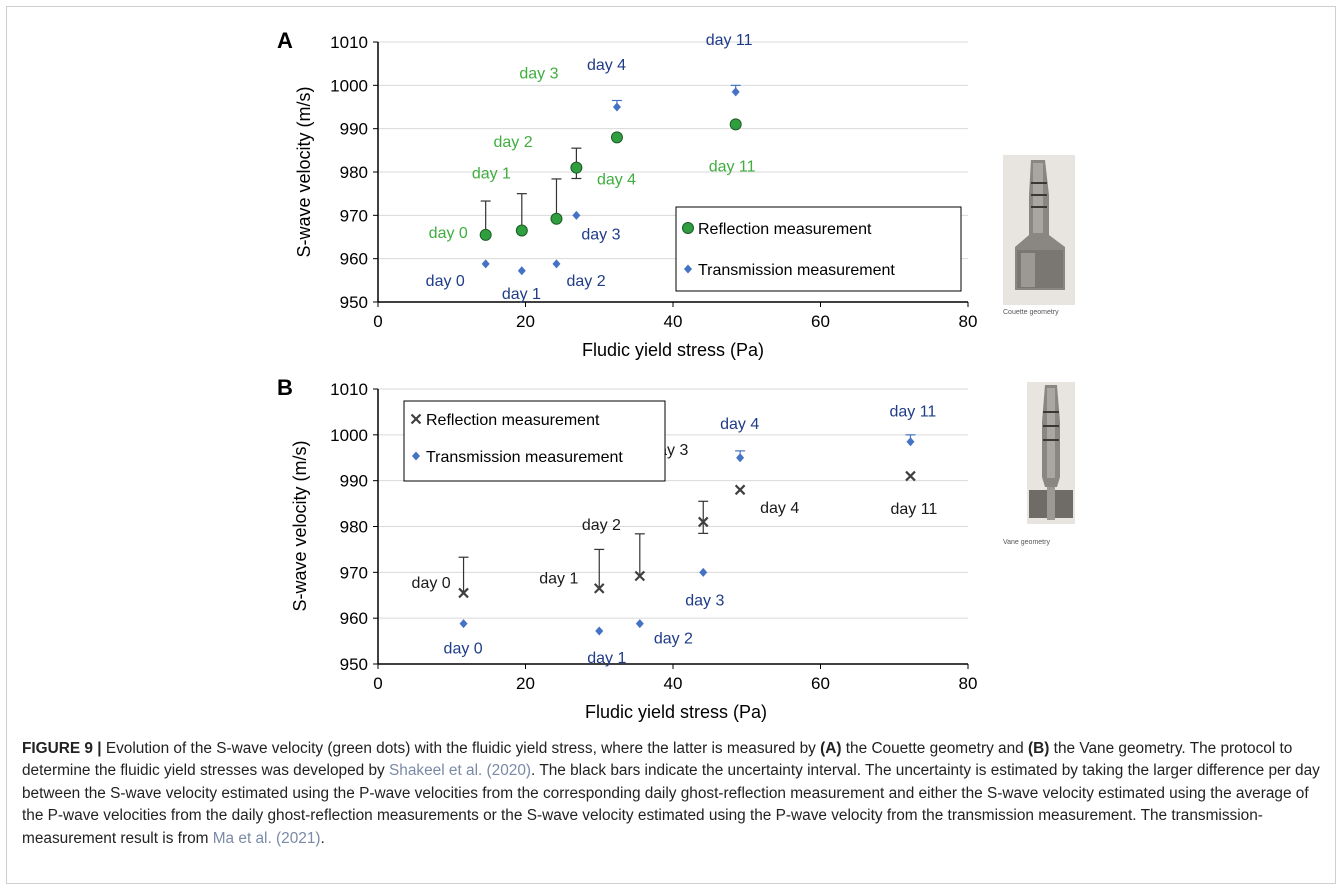  Describe the element at coordinates (448, 233) in the screenshot. I see `panel-a-reflection-data-label: day 0` at that location.